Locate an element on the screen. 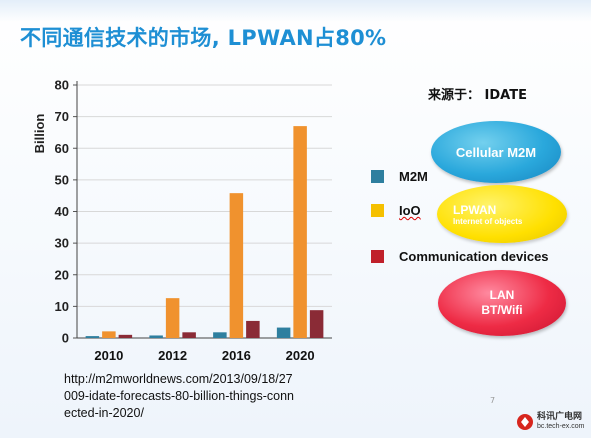 This screenshot has width=591, height=438. slide-title: 不同通信技术的市场, LPWAN占80% is located at coordinates (203, 38).